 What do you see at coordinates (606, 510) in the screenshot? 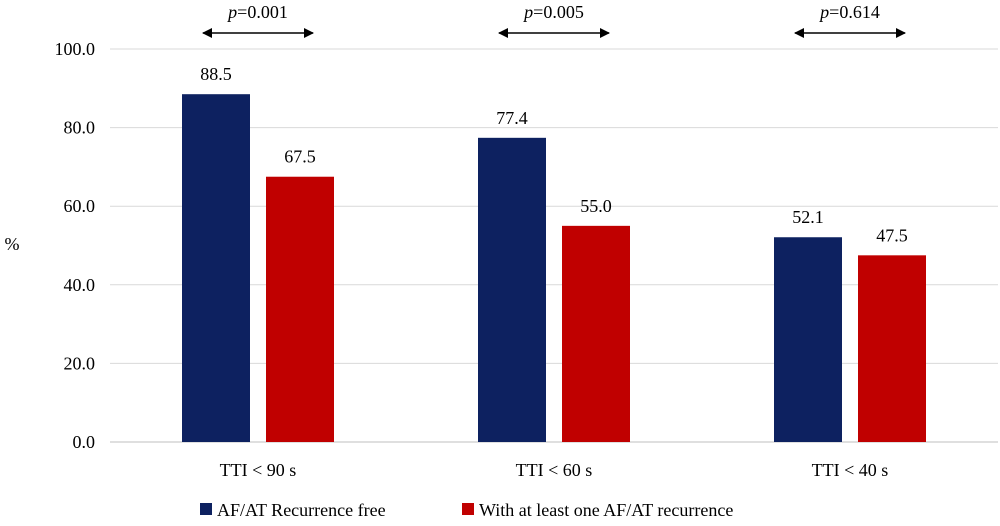
I see `legend-label: With at least one AF/AT recurrence` at bounding box center [606, 510].